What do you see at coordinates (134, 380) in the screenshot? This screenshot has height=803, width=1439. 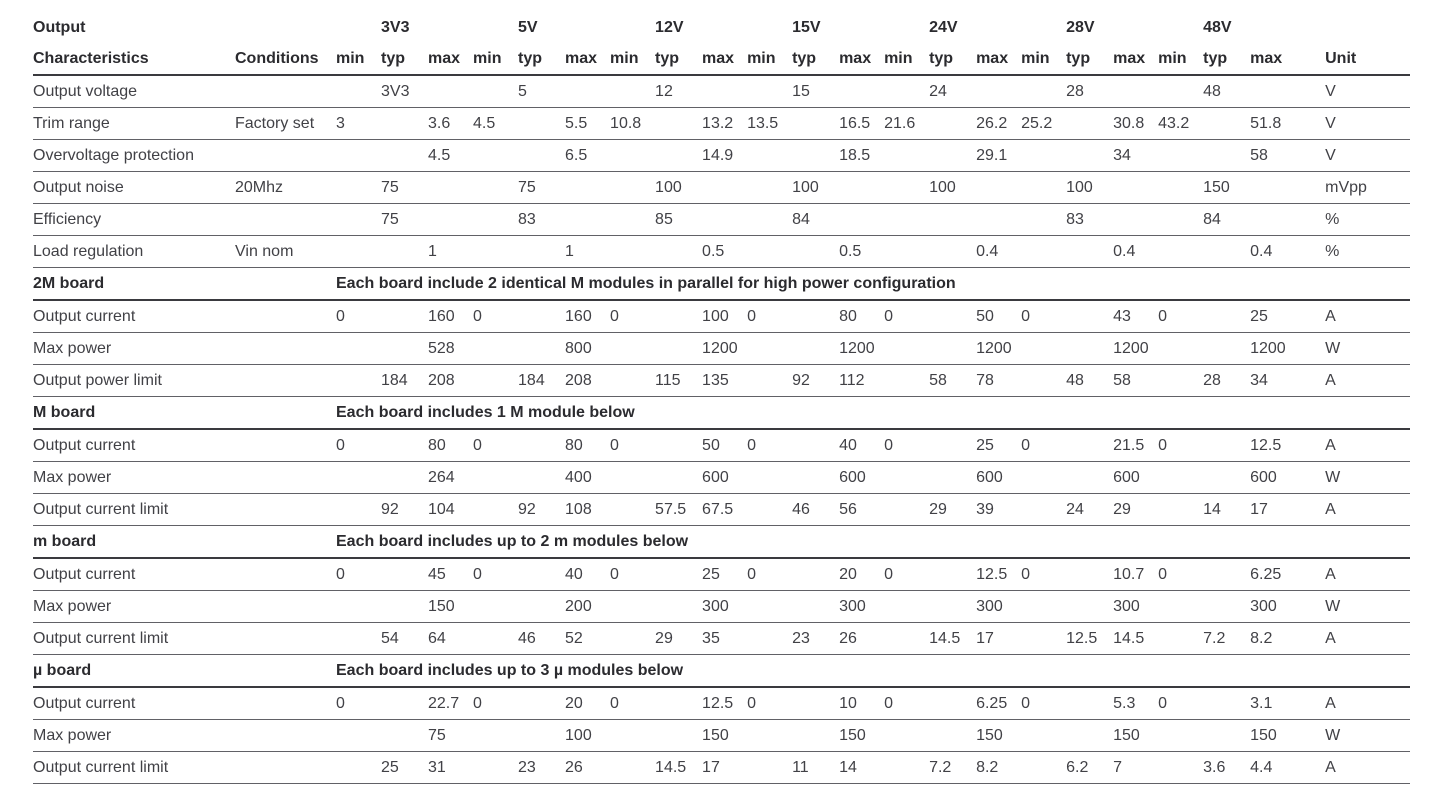 I see `characteristic-cell: Output power limit` at bounding box center [134, 380].